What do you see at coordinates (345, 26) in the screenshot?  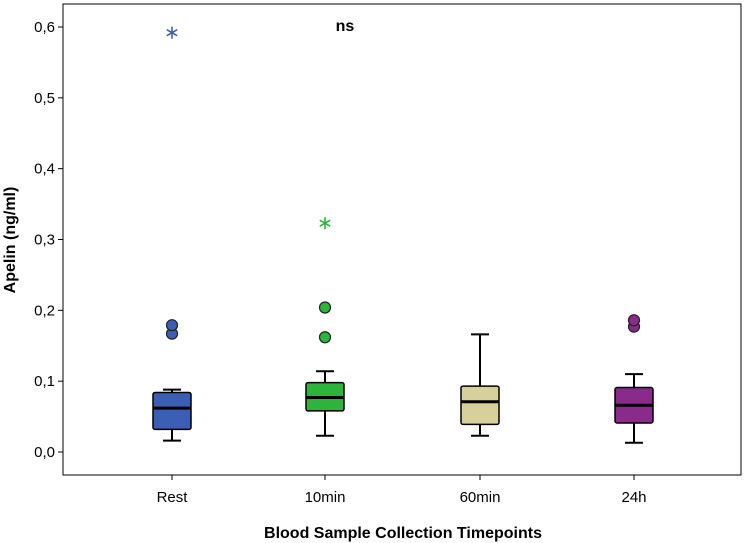 I see `significance-annotation: ns` at bounding box center [345, 26].